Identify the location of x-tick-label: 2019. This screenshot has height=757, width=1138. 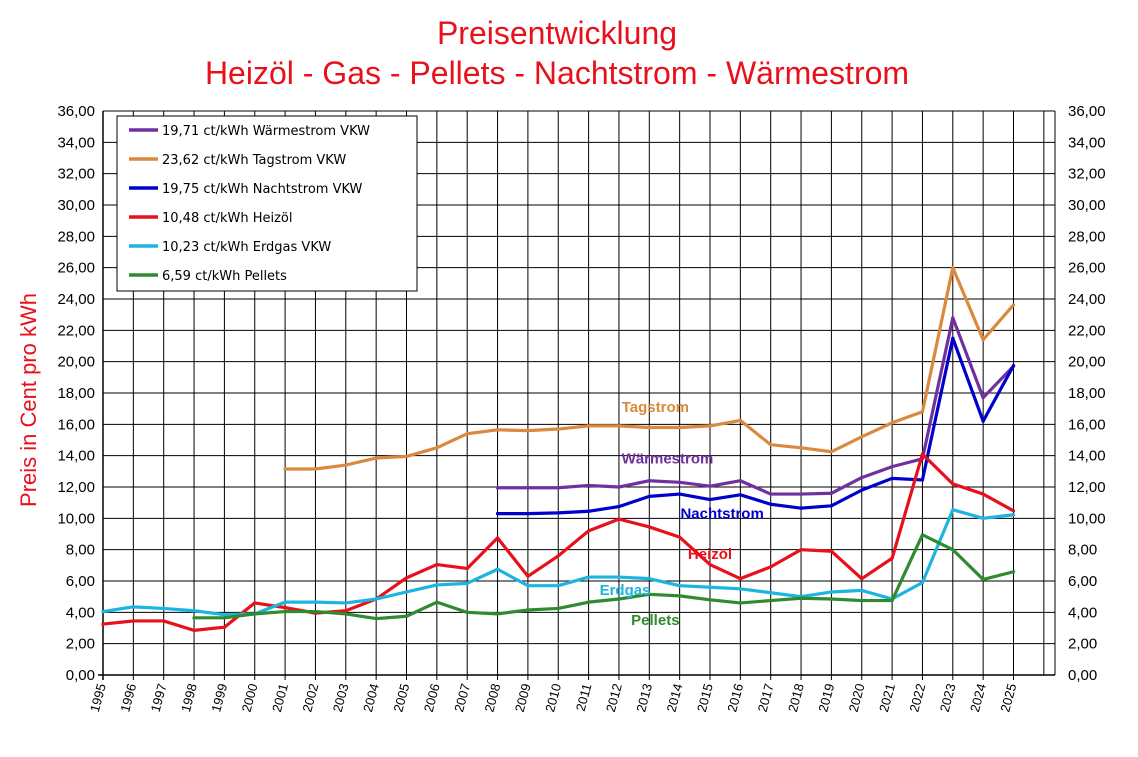
(826, 698).